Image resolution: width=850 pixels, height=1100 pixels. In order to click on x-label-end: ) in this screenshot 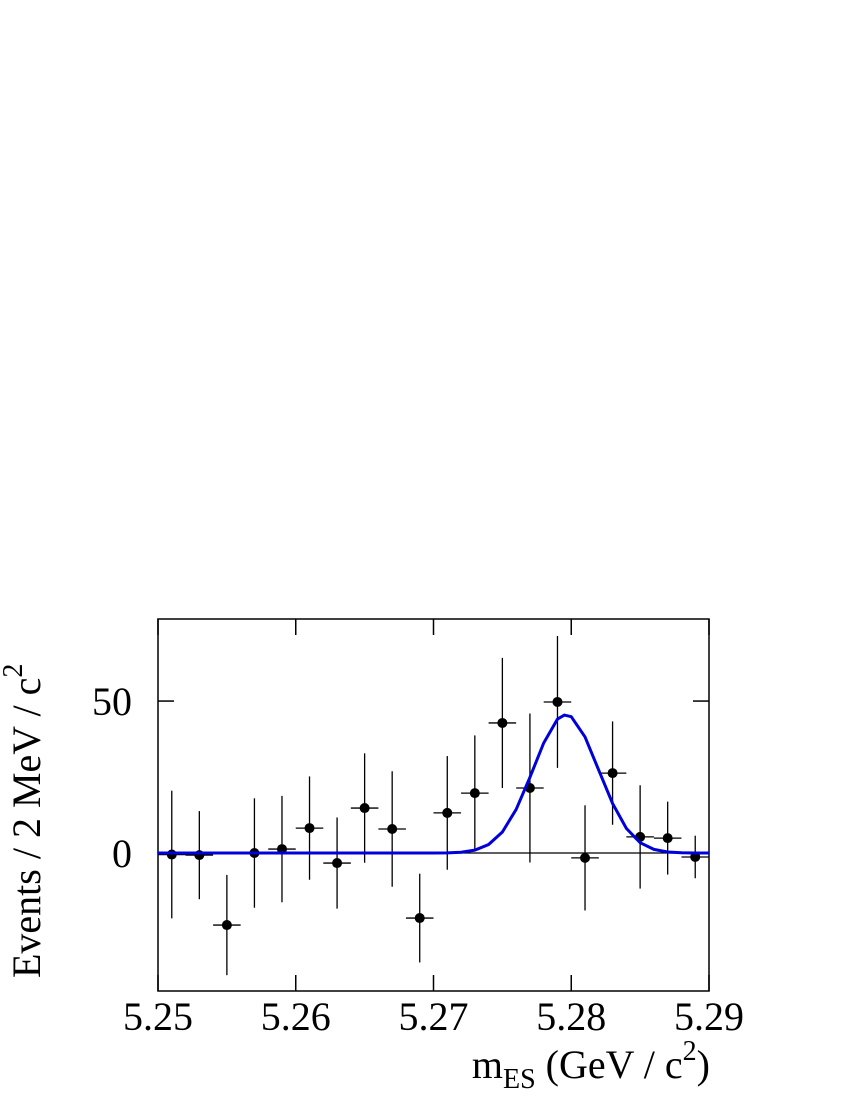, I will do `click(703, 1064)`.